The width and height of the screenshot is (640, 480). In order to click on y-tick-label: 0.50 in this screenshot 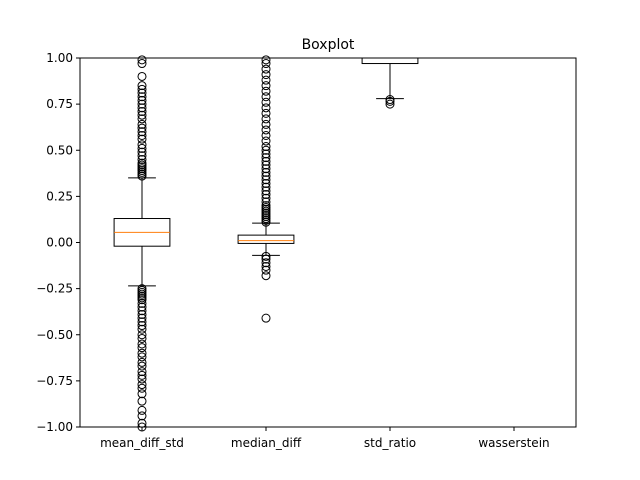, I will do `click(59, 150)`.